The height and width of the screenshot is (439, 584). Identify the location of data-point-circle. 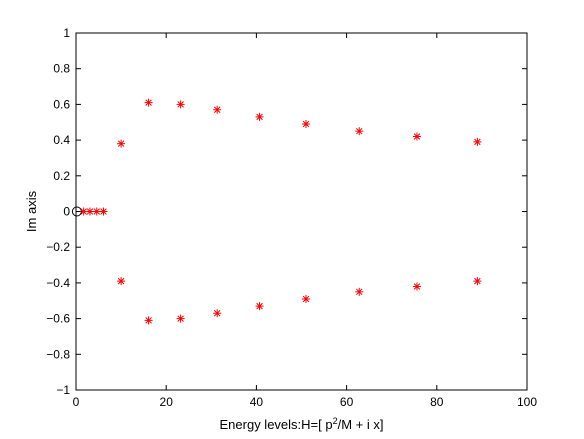
(76, 211).